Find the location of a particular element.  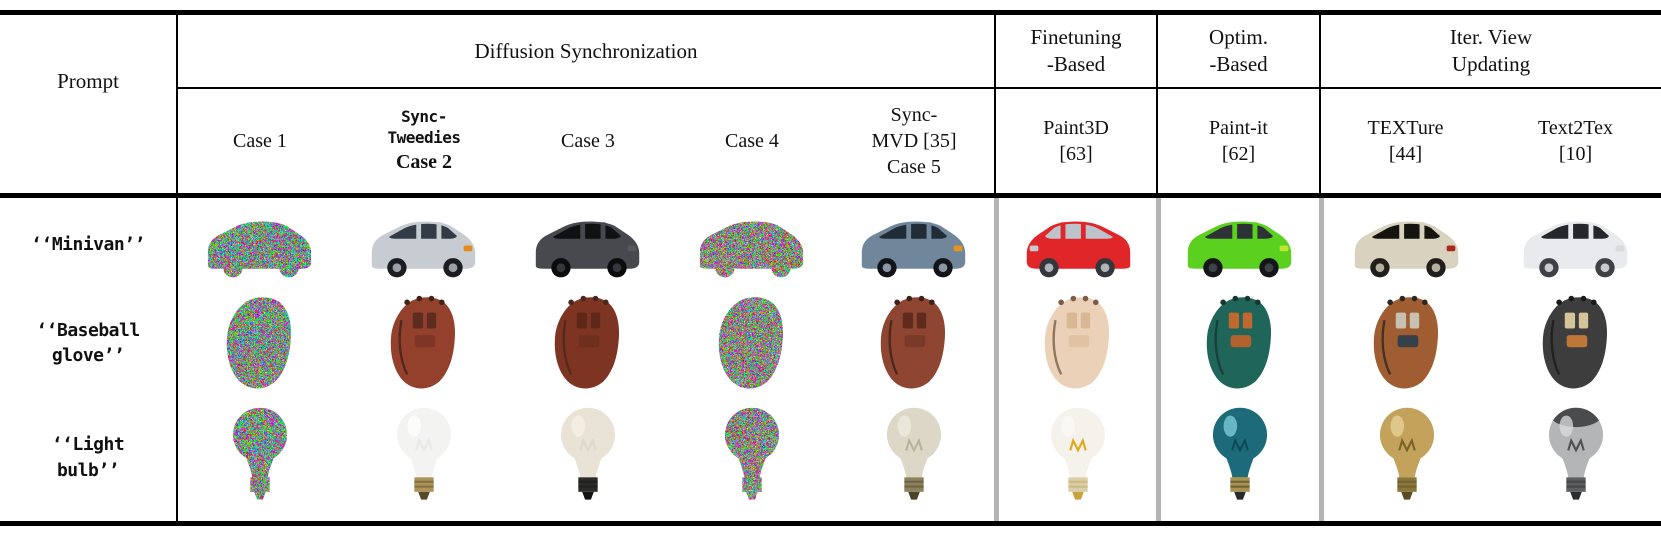

case-label: Case 3 is located at coordinates (588, 141).